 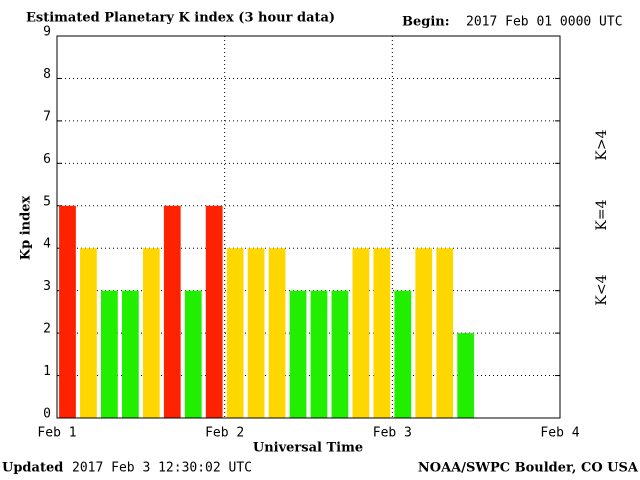 I want to click on y-tick-label: 4, so click(x=47, y=244).